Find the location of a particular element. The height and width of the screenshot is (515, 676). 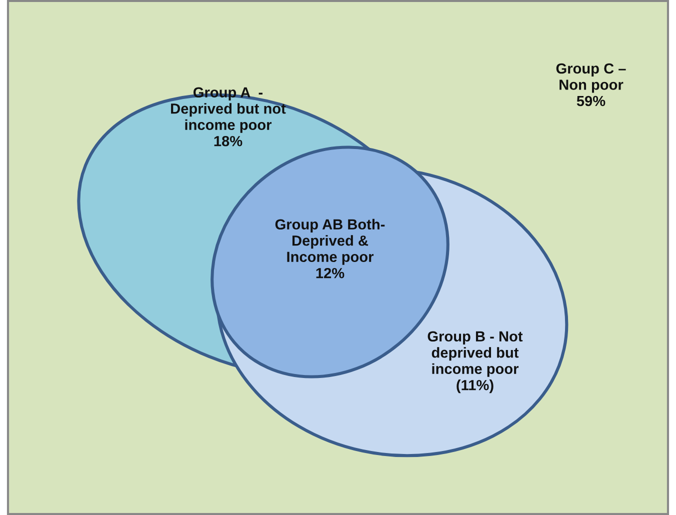

category-label: Group AB Both- Deprived & Income poor is located at coordinates (330, 241).